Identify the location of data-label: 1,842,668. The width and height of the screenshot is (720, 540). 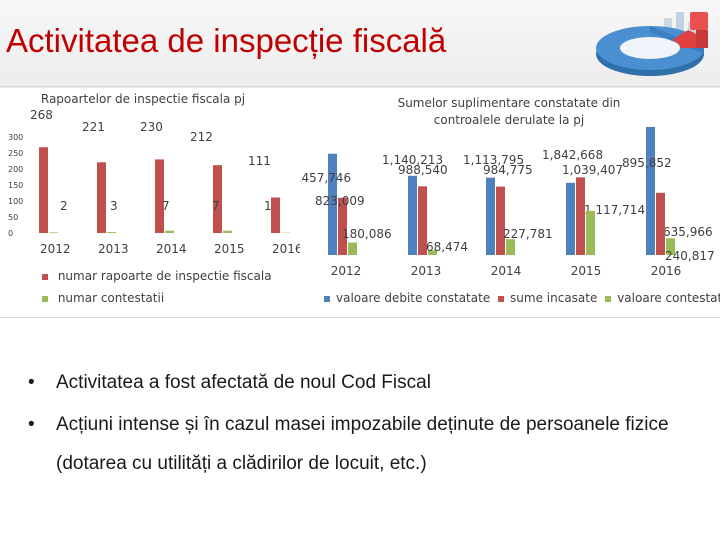
(572, 155).